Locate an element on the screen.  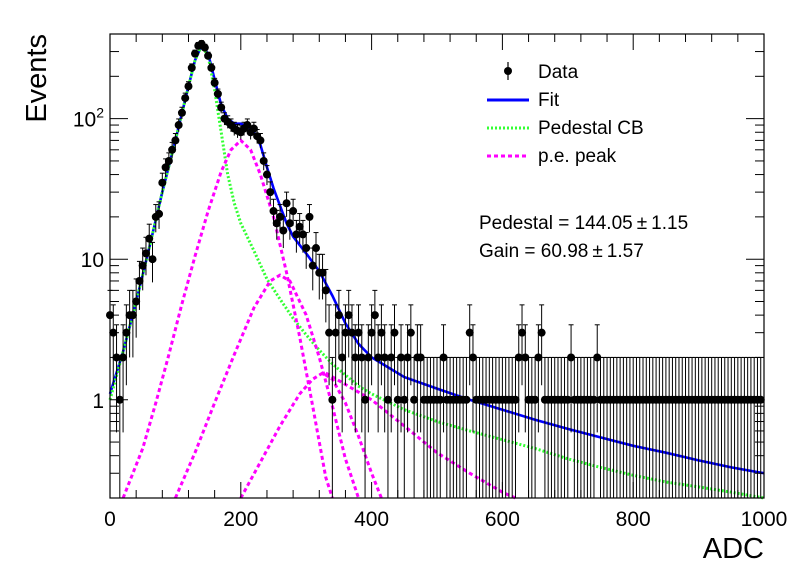
legend-label-data: Data is located at coordinates (558, 72).